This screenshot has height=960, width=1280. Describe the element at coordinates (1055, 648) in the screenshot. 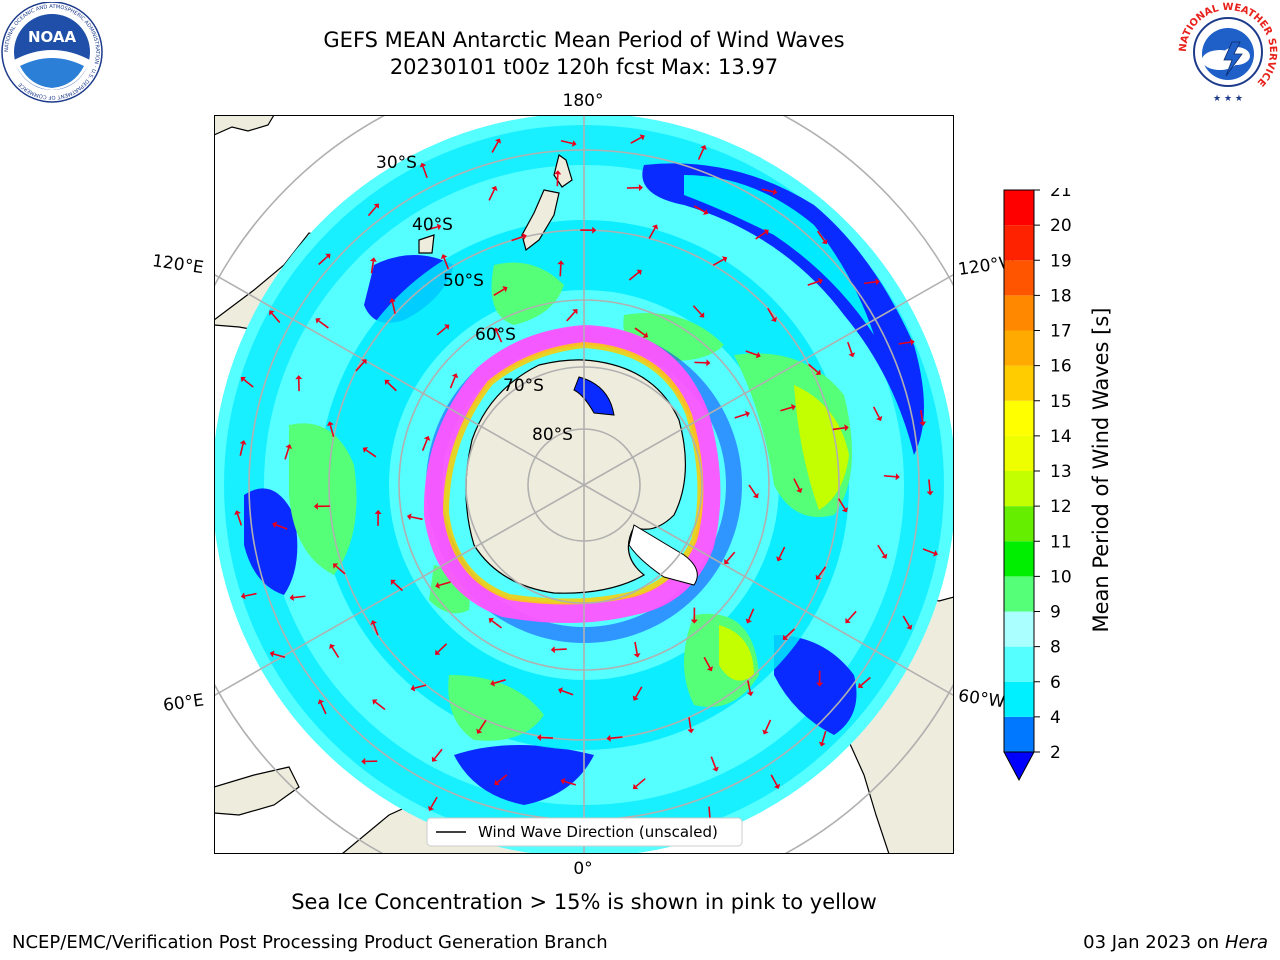

I see `colorbar-tick-label: 8` at that location.